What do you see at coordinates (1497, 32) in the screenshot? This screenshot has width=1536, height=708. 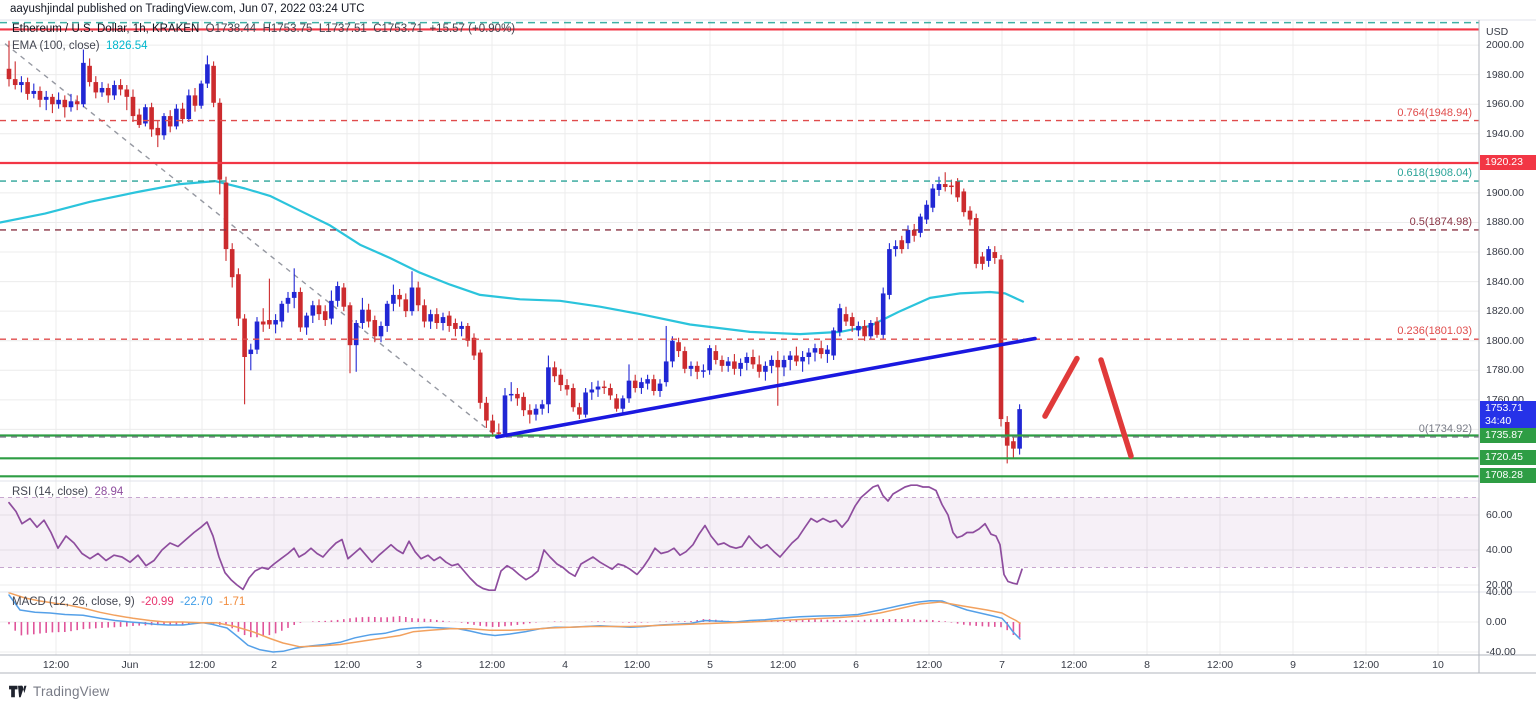 I see `currency-label: USD` at bounding box center [1497, 32].